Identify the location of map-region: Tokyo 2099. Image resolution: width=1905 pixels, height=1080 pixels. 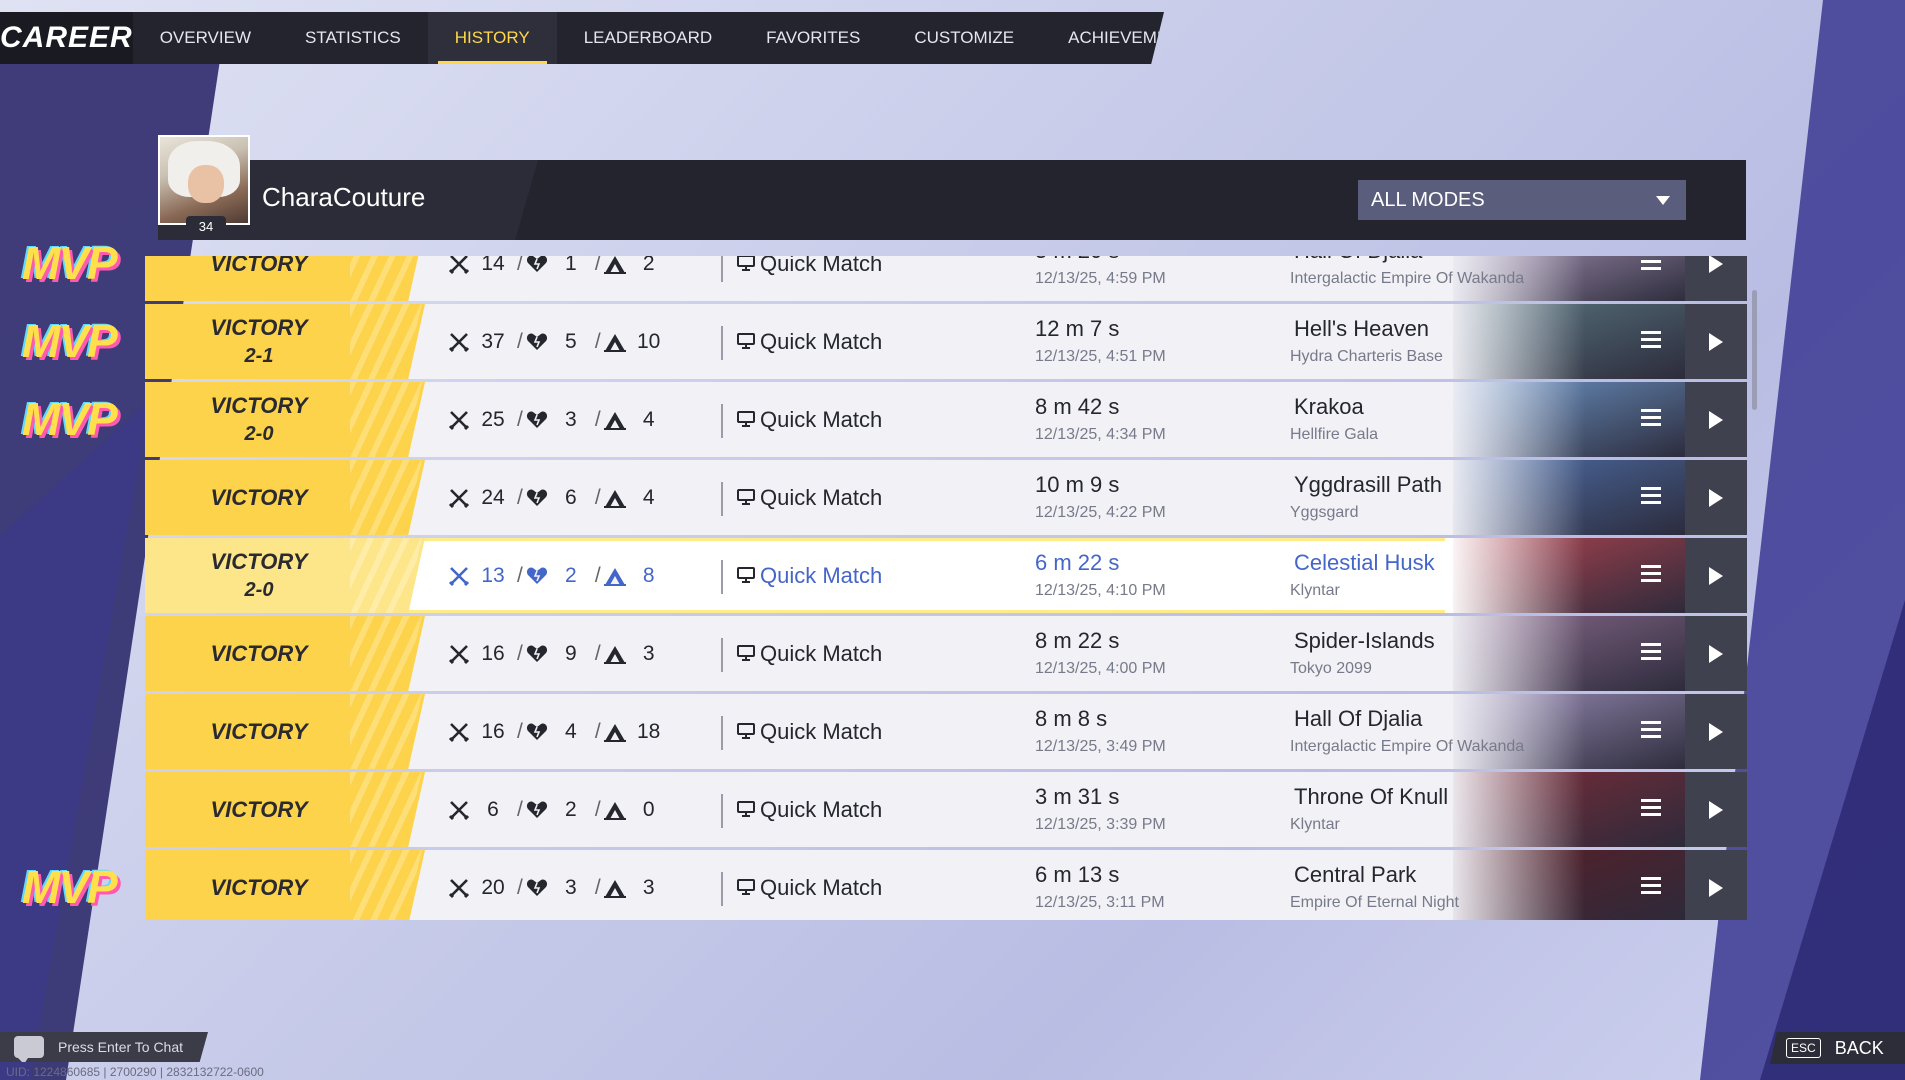
(1331, 668).